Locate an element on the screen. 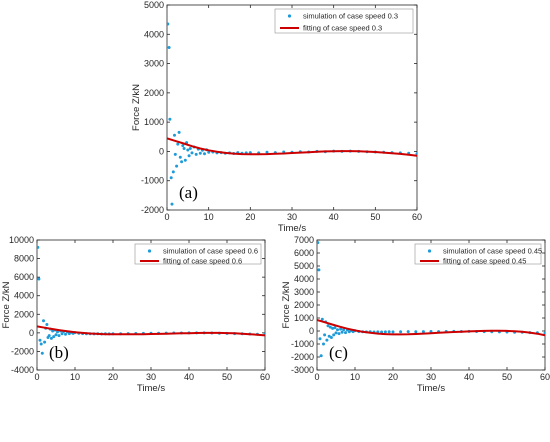 Image resolution: width=550 pixels, height=442 pixels. y-tick-label: 7000 is located at coordinates (304, 240).